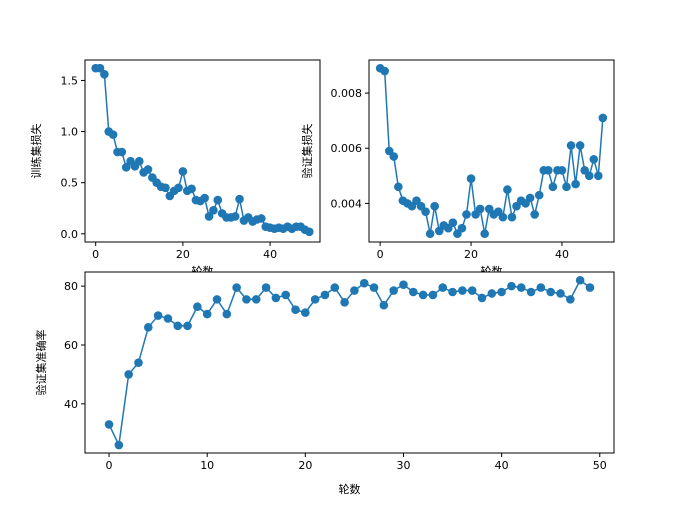 Image resolution: width=680 pixels, height=510 pixels. What do you see at coordinates (70, 80) in the screenshot?
I see `y-tick-label: 1.5` at bounding box center [70, 80].